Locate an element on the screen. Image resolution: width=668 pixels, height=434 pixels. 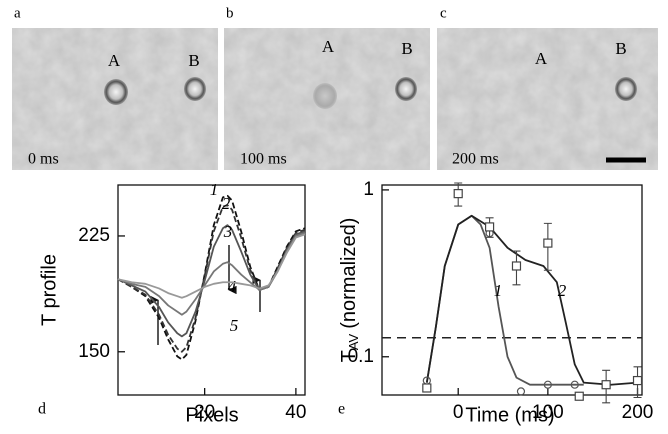
curve-label: 3 is located at coordinates (228, 231).